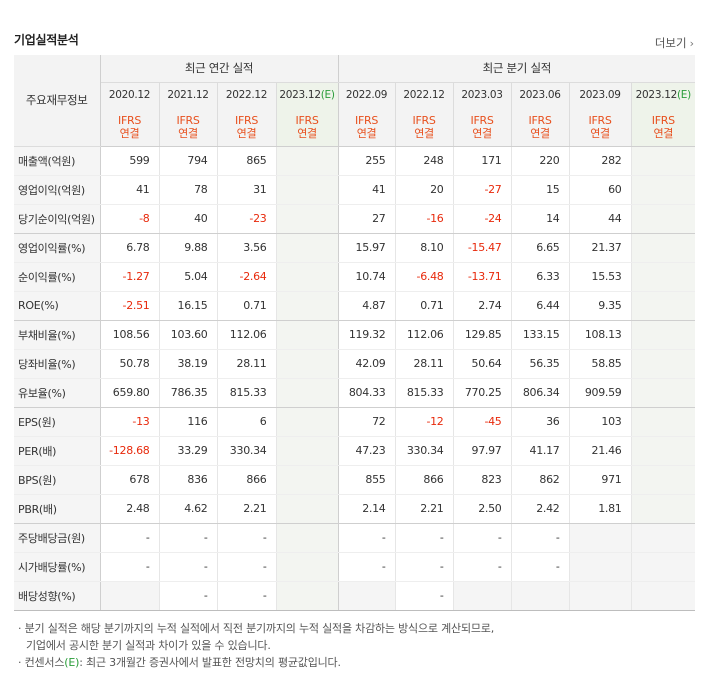  Describe the element at coordinates (482, 480) in the screenshot. I see `table-cell: 823` at that location.